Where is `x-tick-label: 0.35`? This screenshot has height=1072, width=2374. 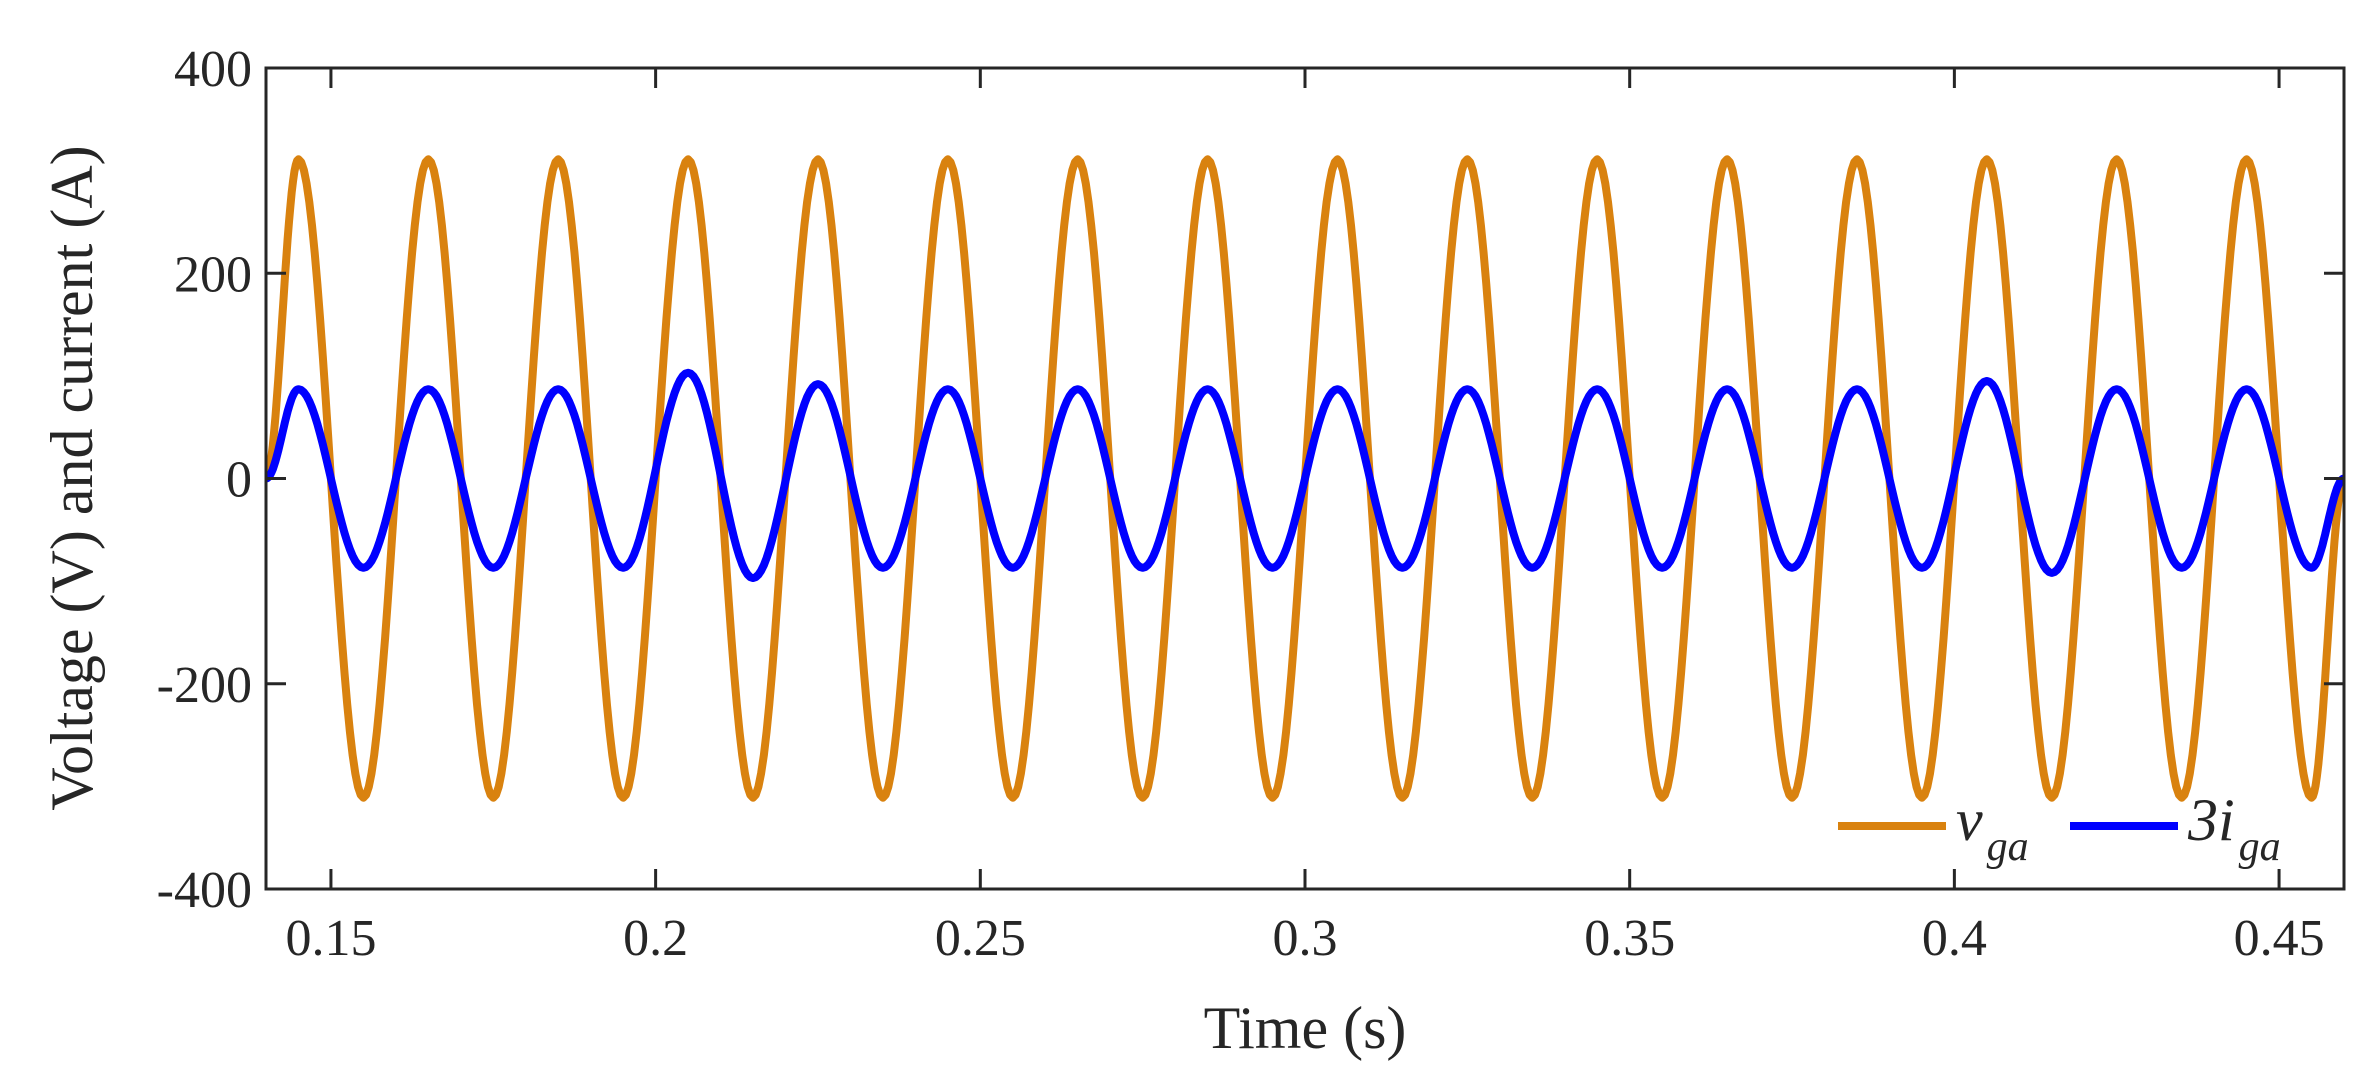 x-tick-label: 0.35 is located at coordinates (1629, 938).